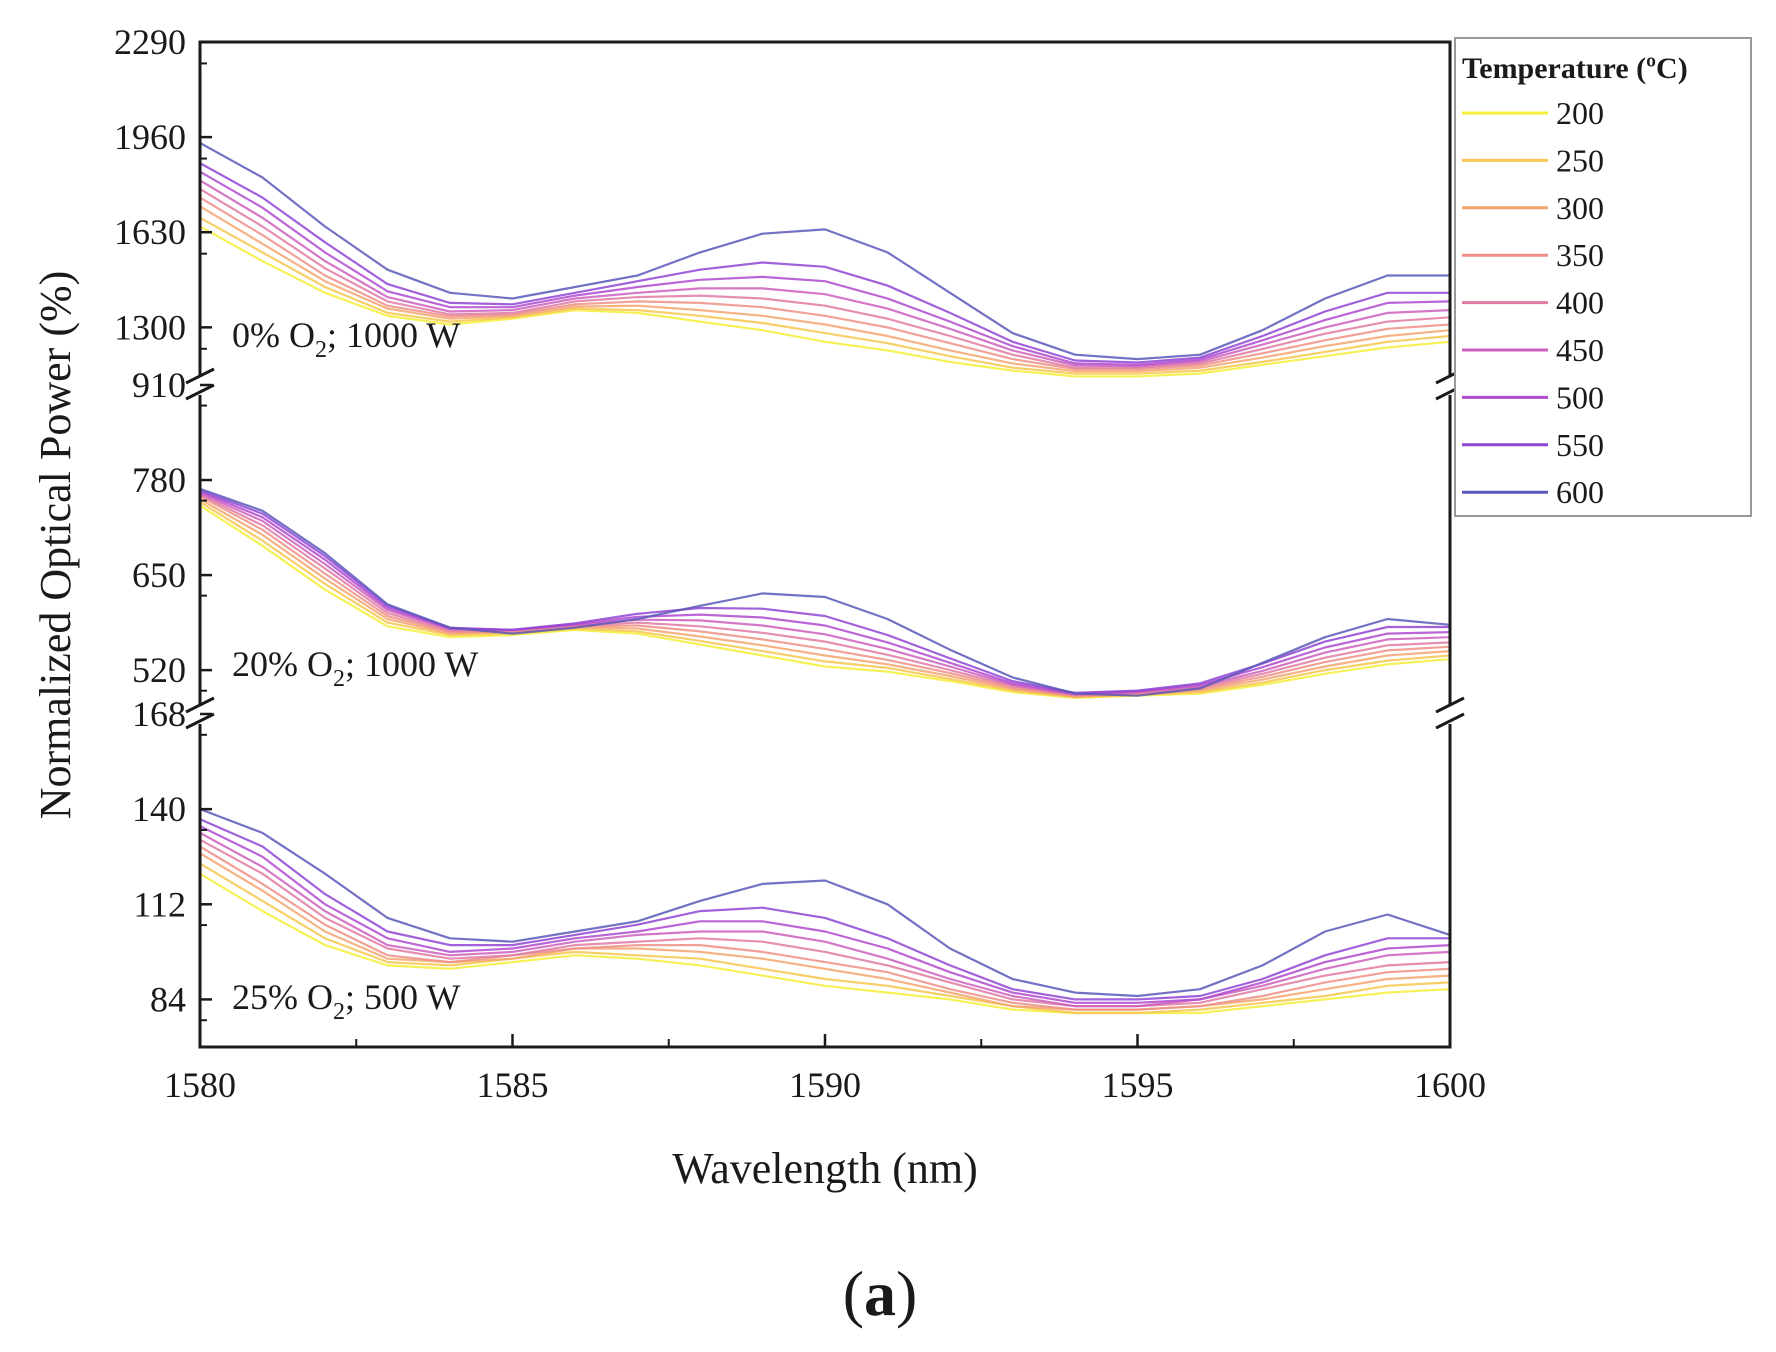 This screenshot has width=1776, height=1352. What do you see at coordinates (150, 137) in the screenshot?
I see `y-tick-label: 1960` at bounding box center [150, 137].